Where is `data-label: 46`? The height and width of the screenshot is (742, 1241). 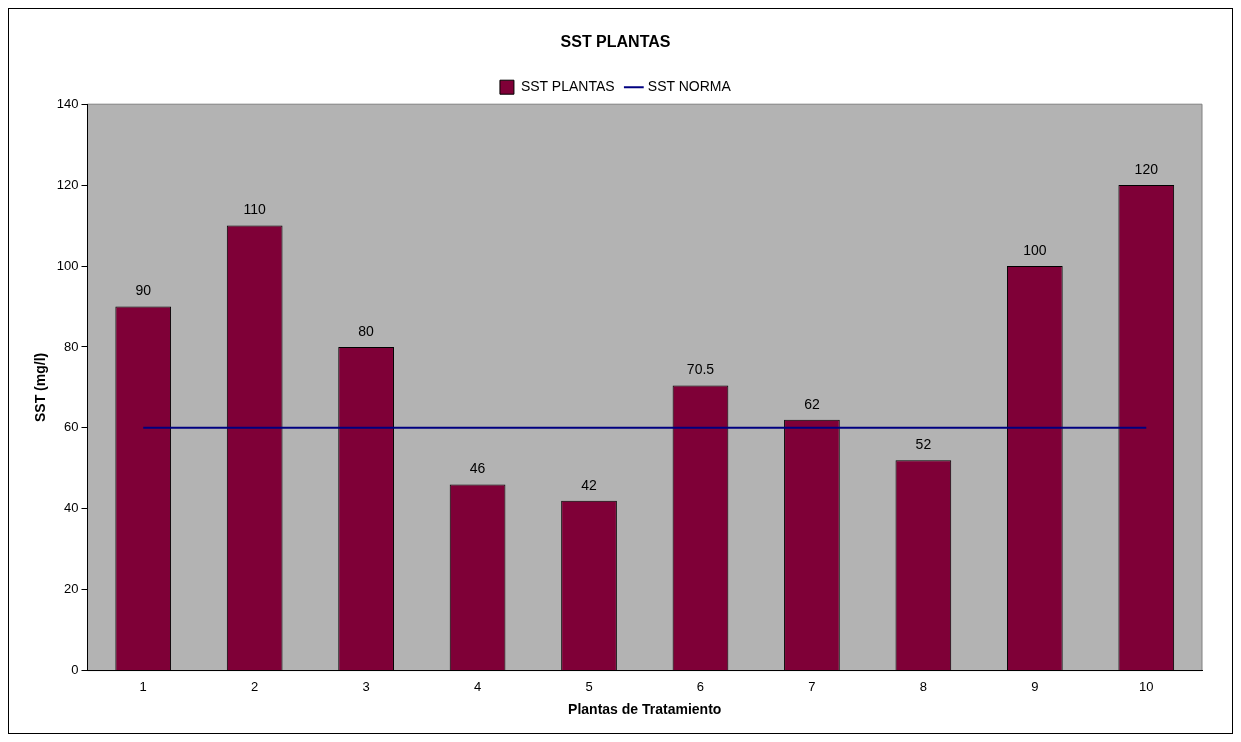 data-label: 46 is located at coordinates (477, 468).